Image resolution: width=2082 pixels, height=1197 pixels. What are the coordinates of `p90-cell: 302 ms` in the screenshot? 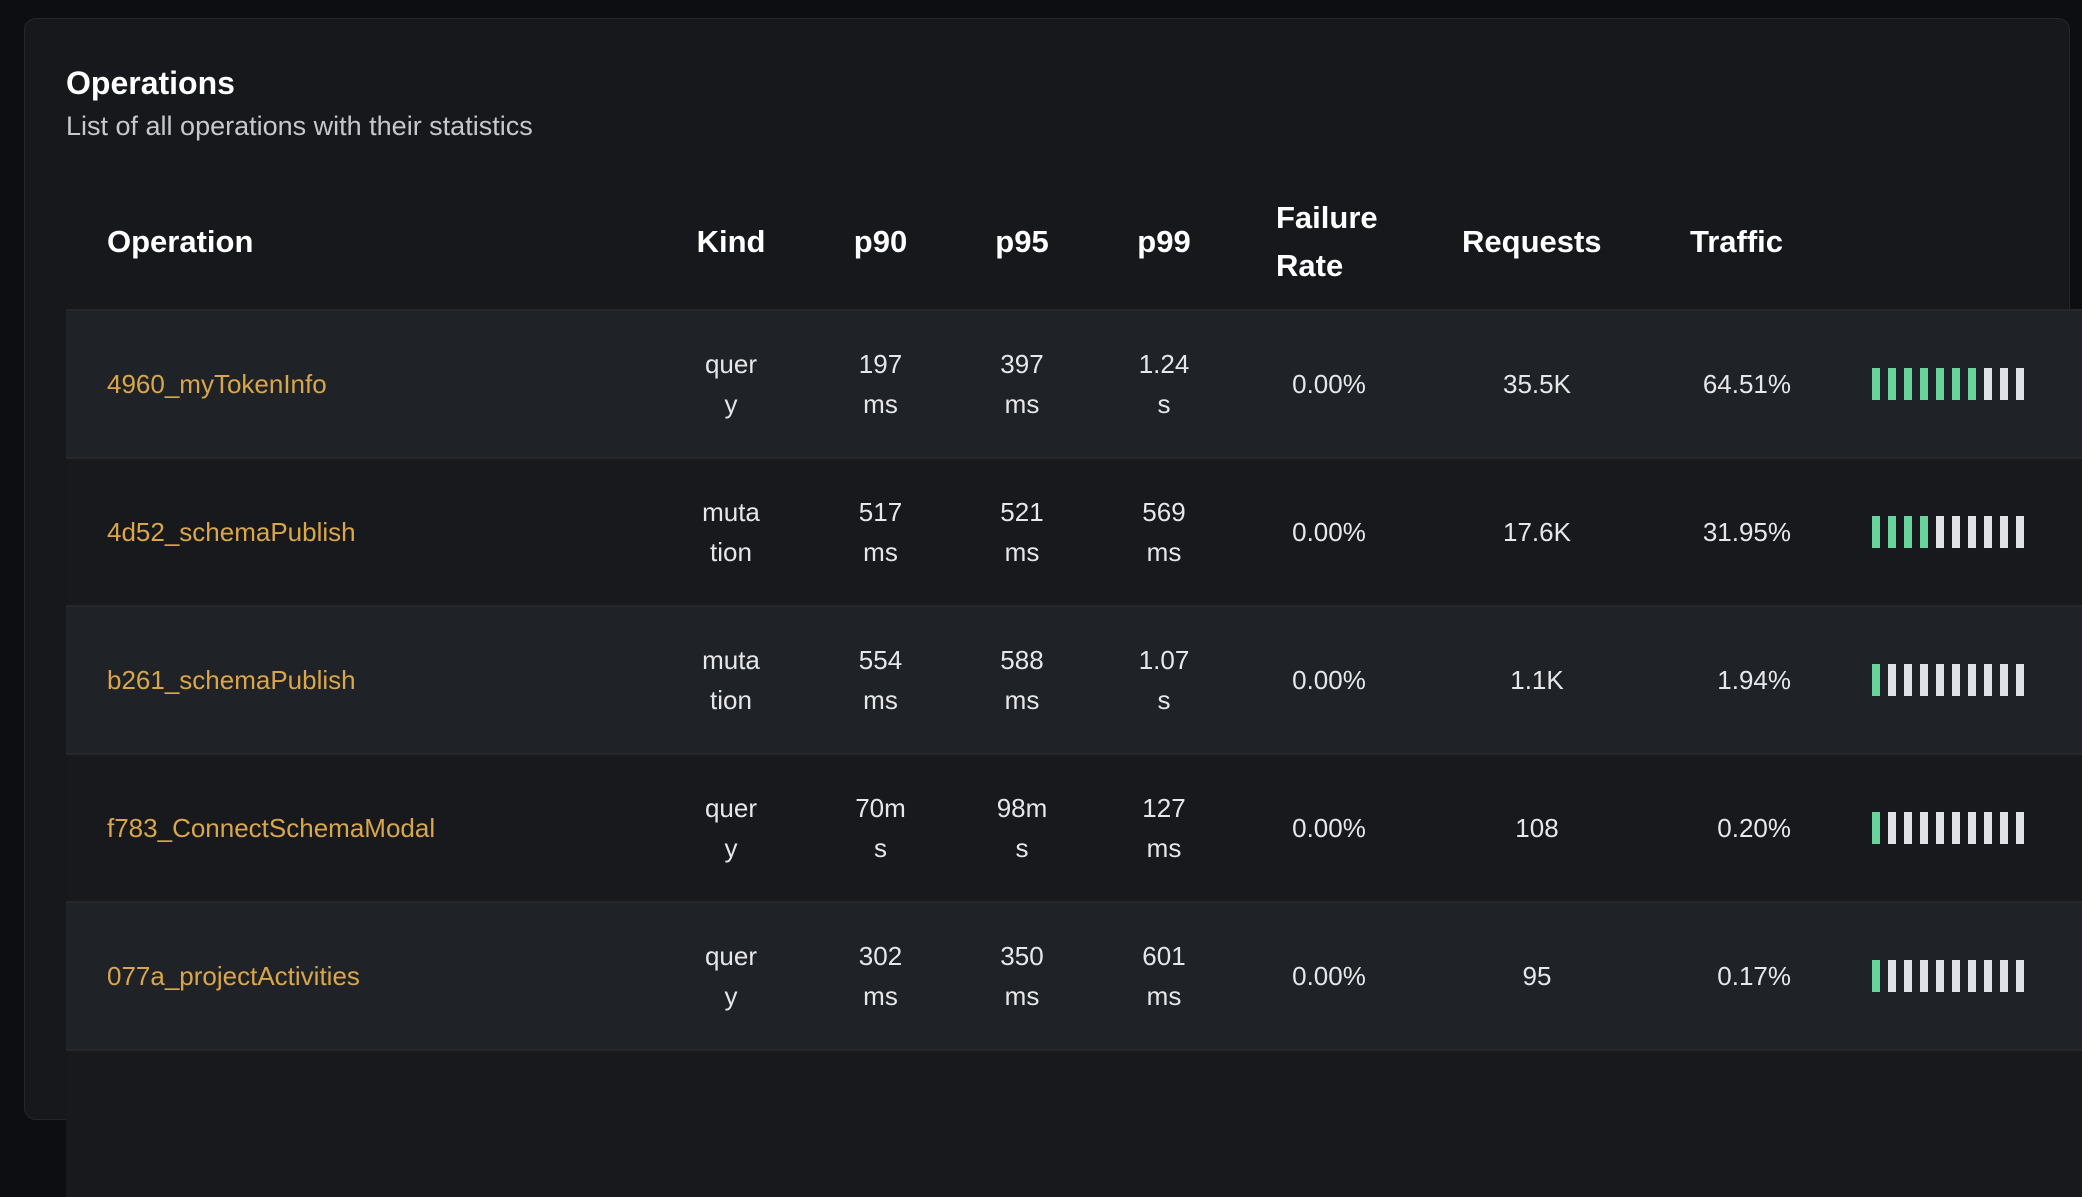 It's located at (880, 976).